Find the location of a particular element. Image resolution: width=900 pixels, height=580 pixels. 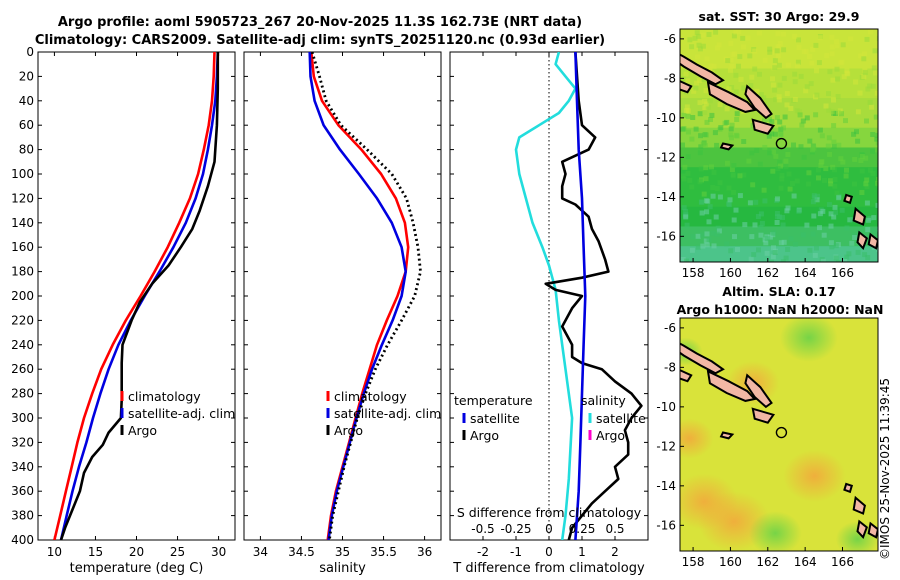

map-y-tick-label: -10 is located at coordinates (666, 118).